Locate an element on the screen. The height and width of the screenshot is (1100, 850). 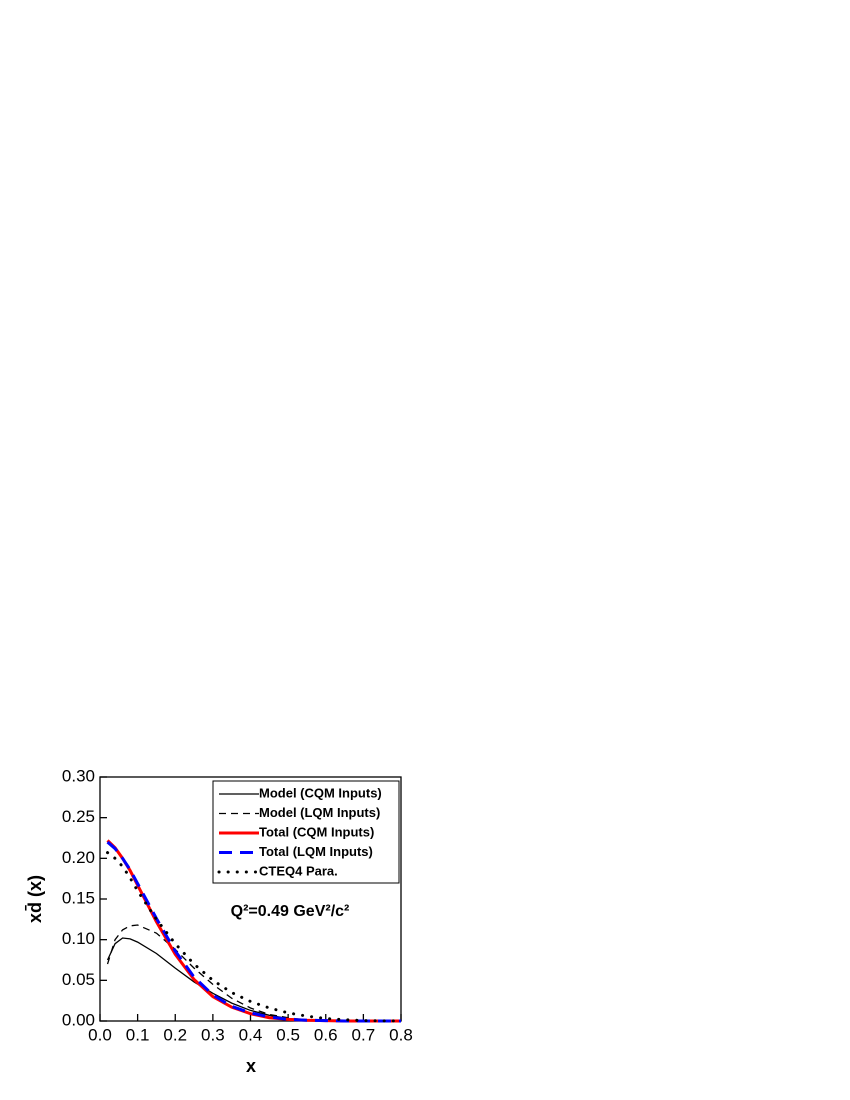
y-tick-label: 0.05 is located at coordinates (78, 979).